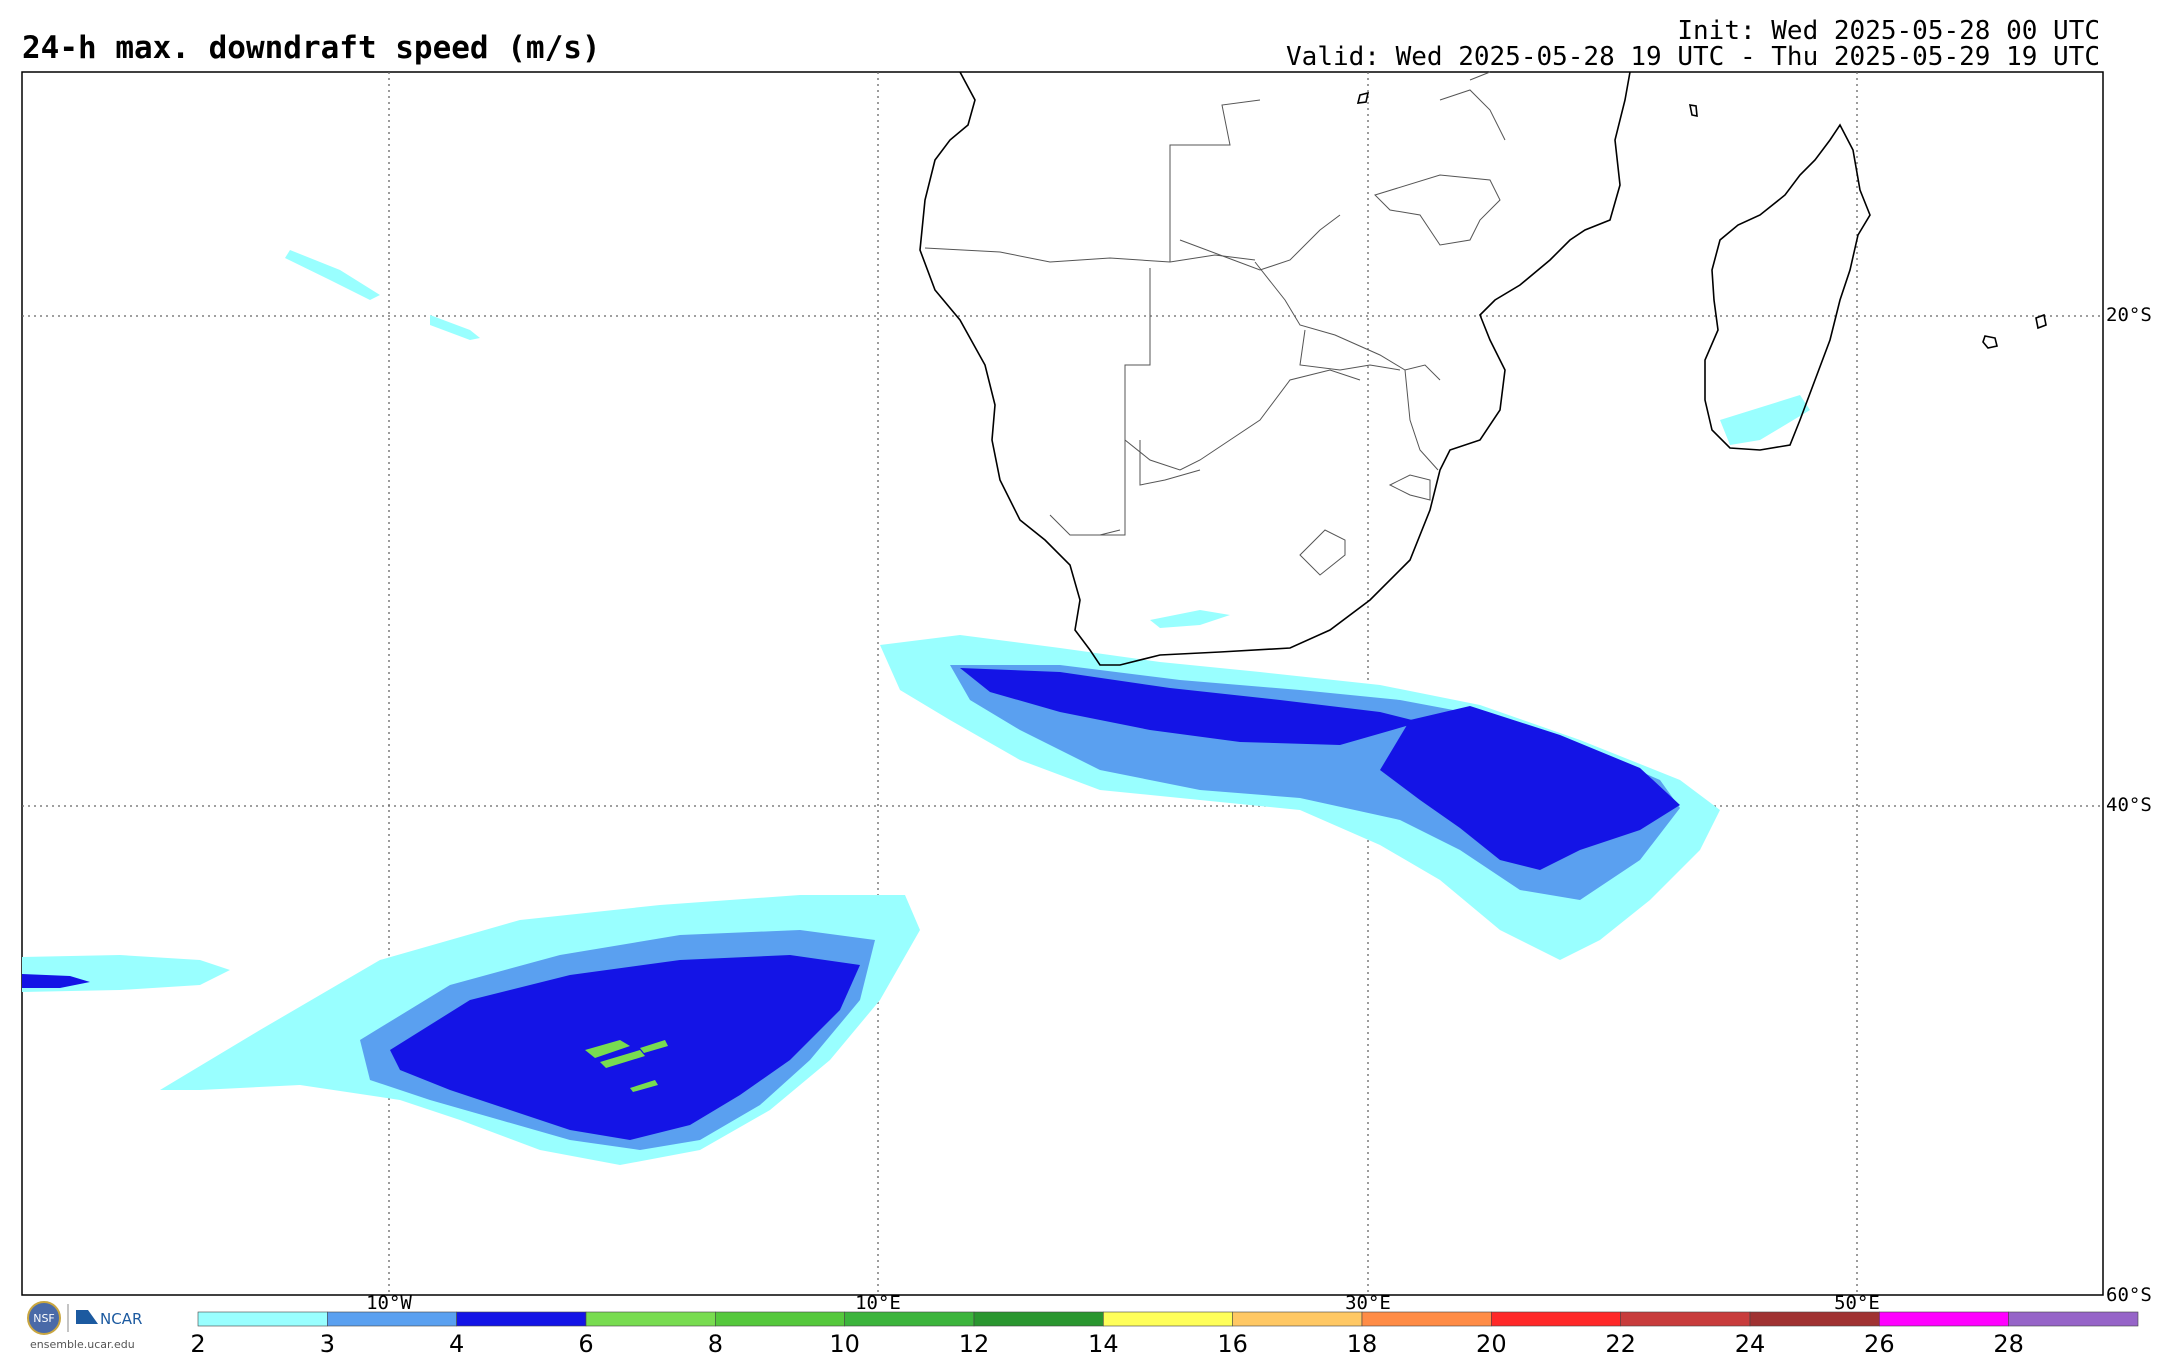 Image resolution: width=2160 pixels, height=1358 pixels. Describe the element at coordinates (1787, 287) in the screenshot. I see `madagascar-coast` at that location.